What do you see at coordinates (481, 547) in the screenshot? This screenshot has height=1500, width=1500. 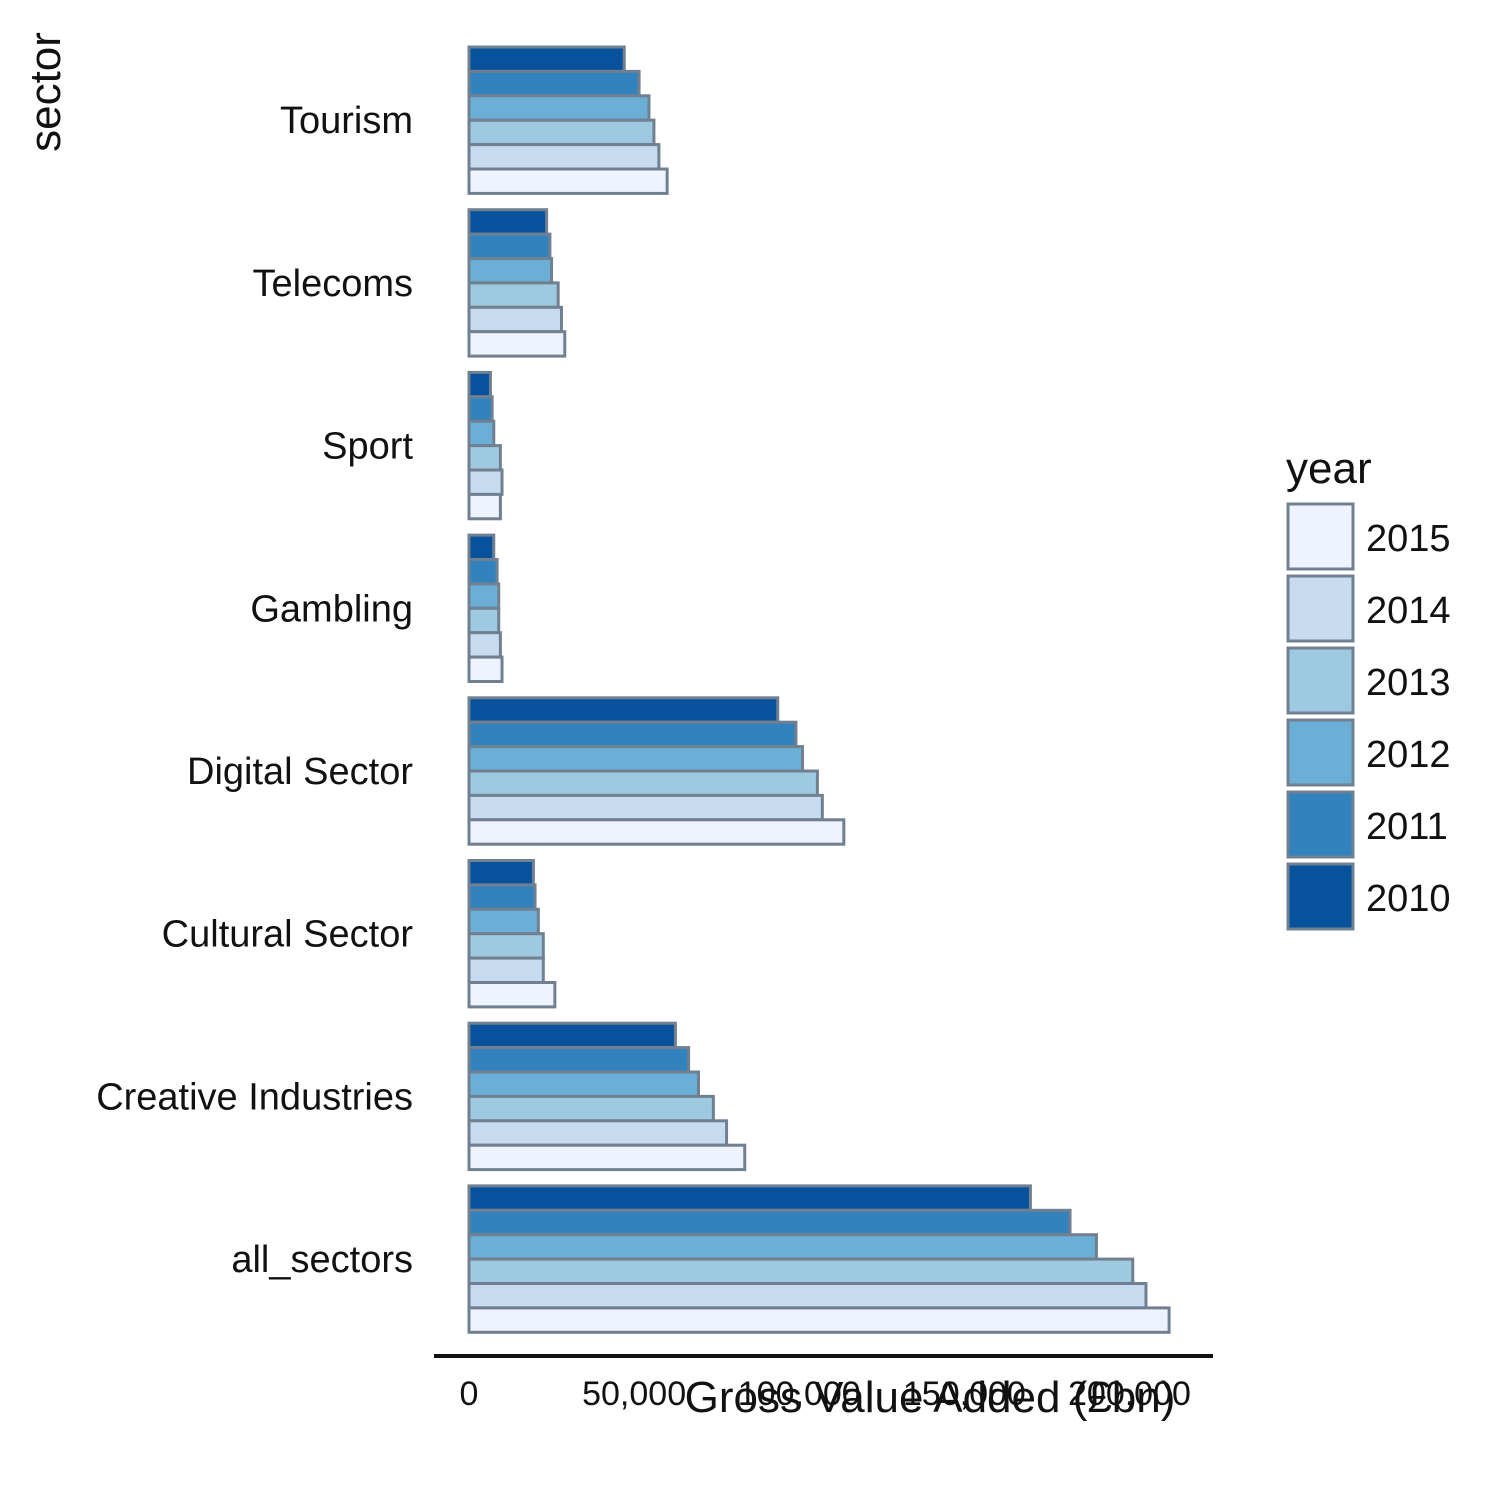 I see `bar-gambling-2010` at bounding box center [481, 547].